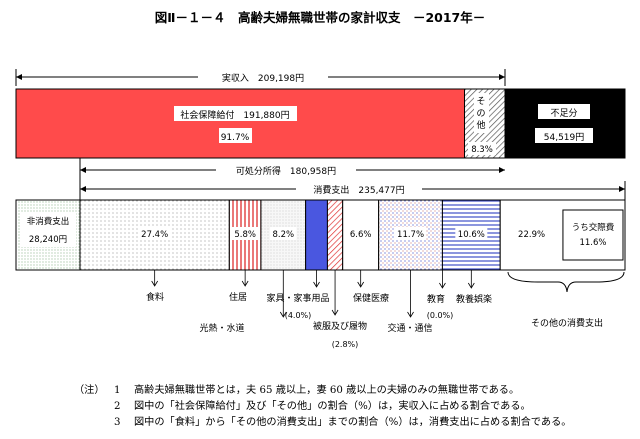  What do you see at coordinates (409, 328) in the screenshot?
I see `cat-6-label: 交通・通信` at bounding box center [409, 328].